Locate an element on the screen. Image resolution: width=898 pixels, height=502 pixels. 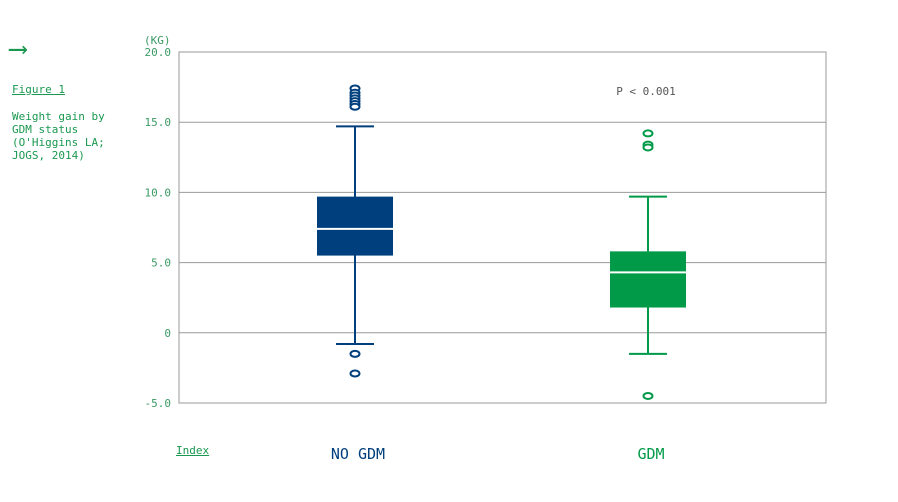
caption-line: (O'Higgins LA; is located at coordinates (58, 142).